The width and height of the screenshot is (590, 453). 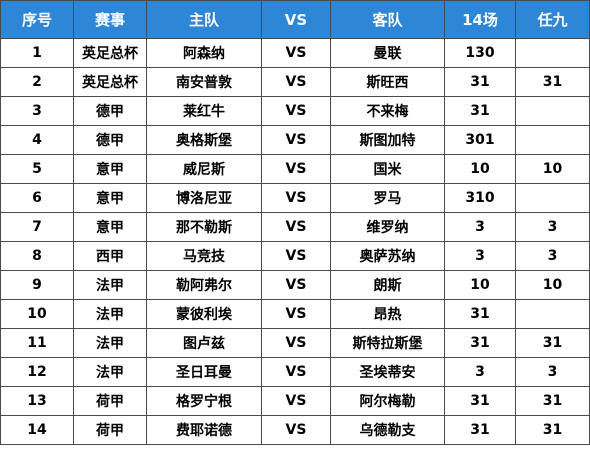 I want to click on cell-away-team: 不来梅, so click(x=387, y=111).